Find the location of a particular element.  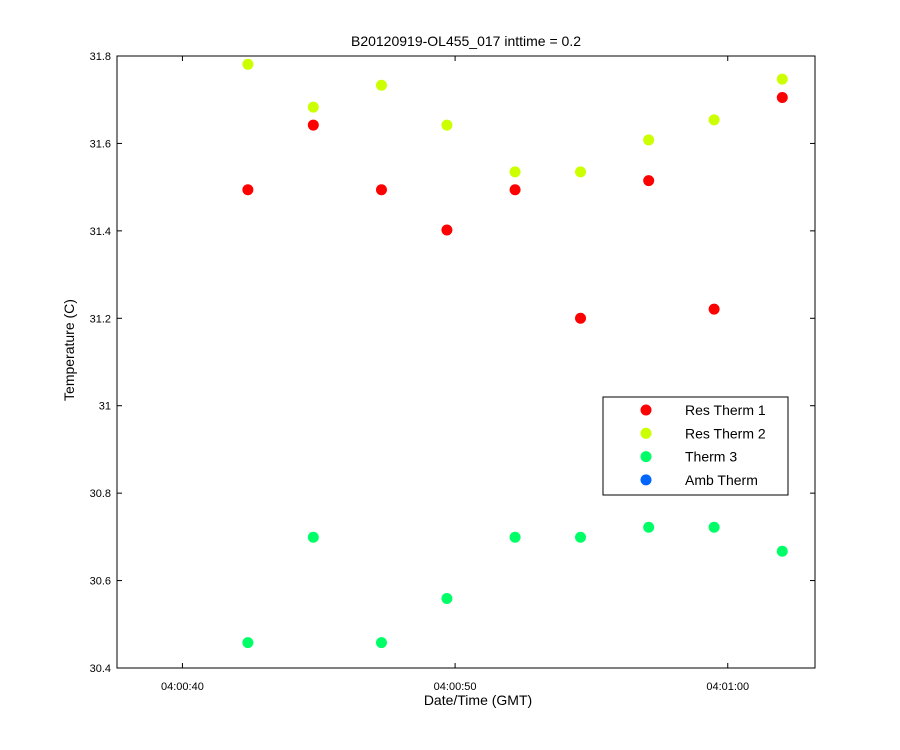

legend-label: Therm 3 is located at coordinates (711, 457).